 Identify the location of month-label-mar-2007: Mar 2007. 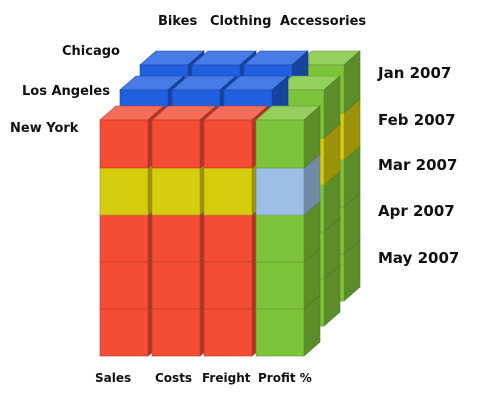
(418, 165).